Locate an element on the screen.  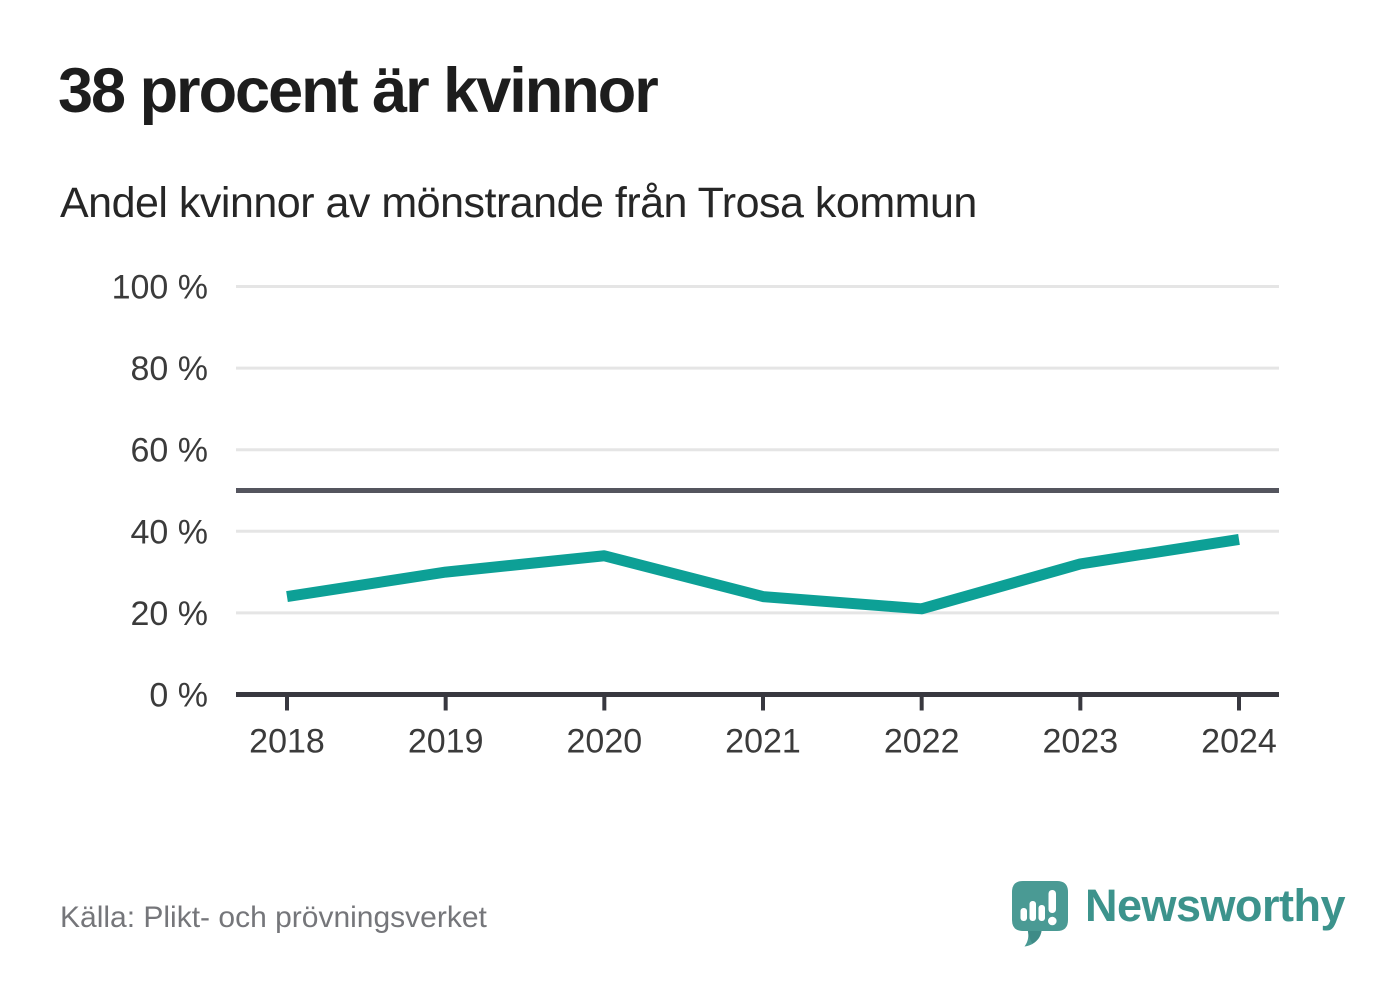
y-axis-label: 0 % is located at coordinates (178, 696).